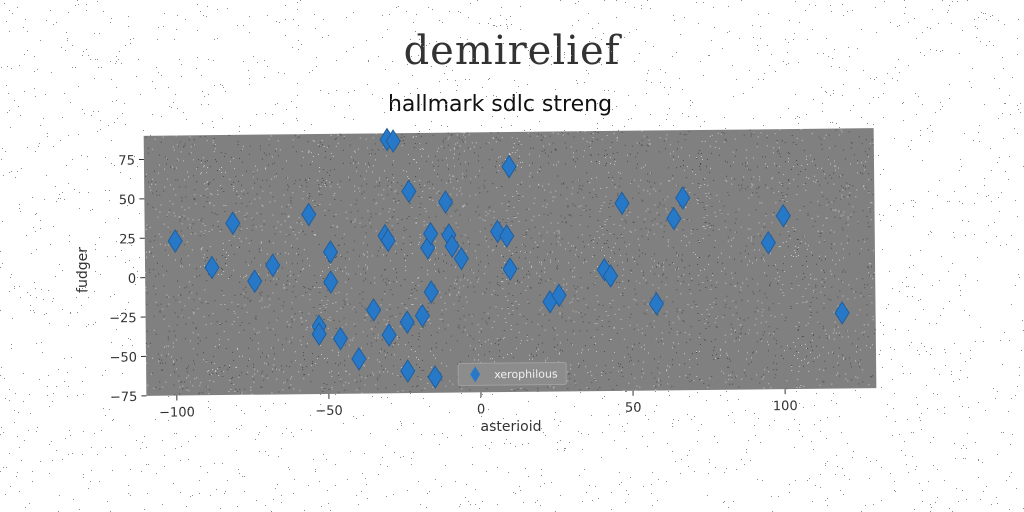  What do you see at coordinates (123, 358) in the screenshot?
I see `y-tick-label: −50` at bounding box center [123, 358].